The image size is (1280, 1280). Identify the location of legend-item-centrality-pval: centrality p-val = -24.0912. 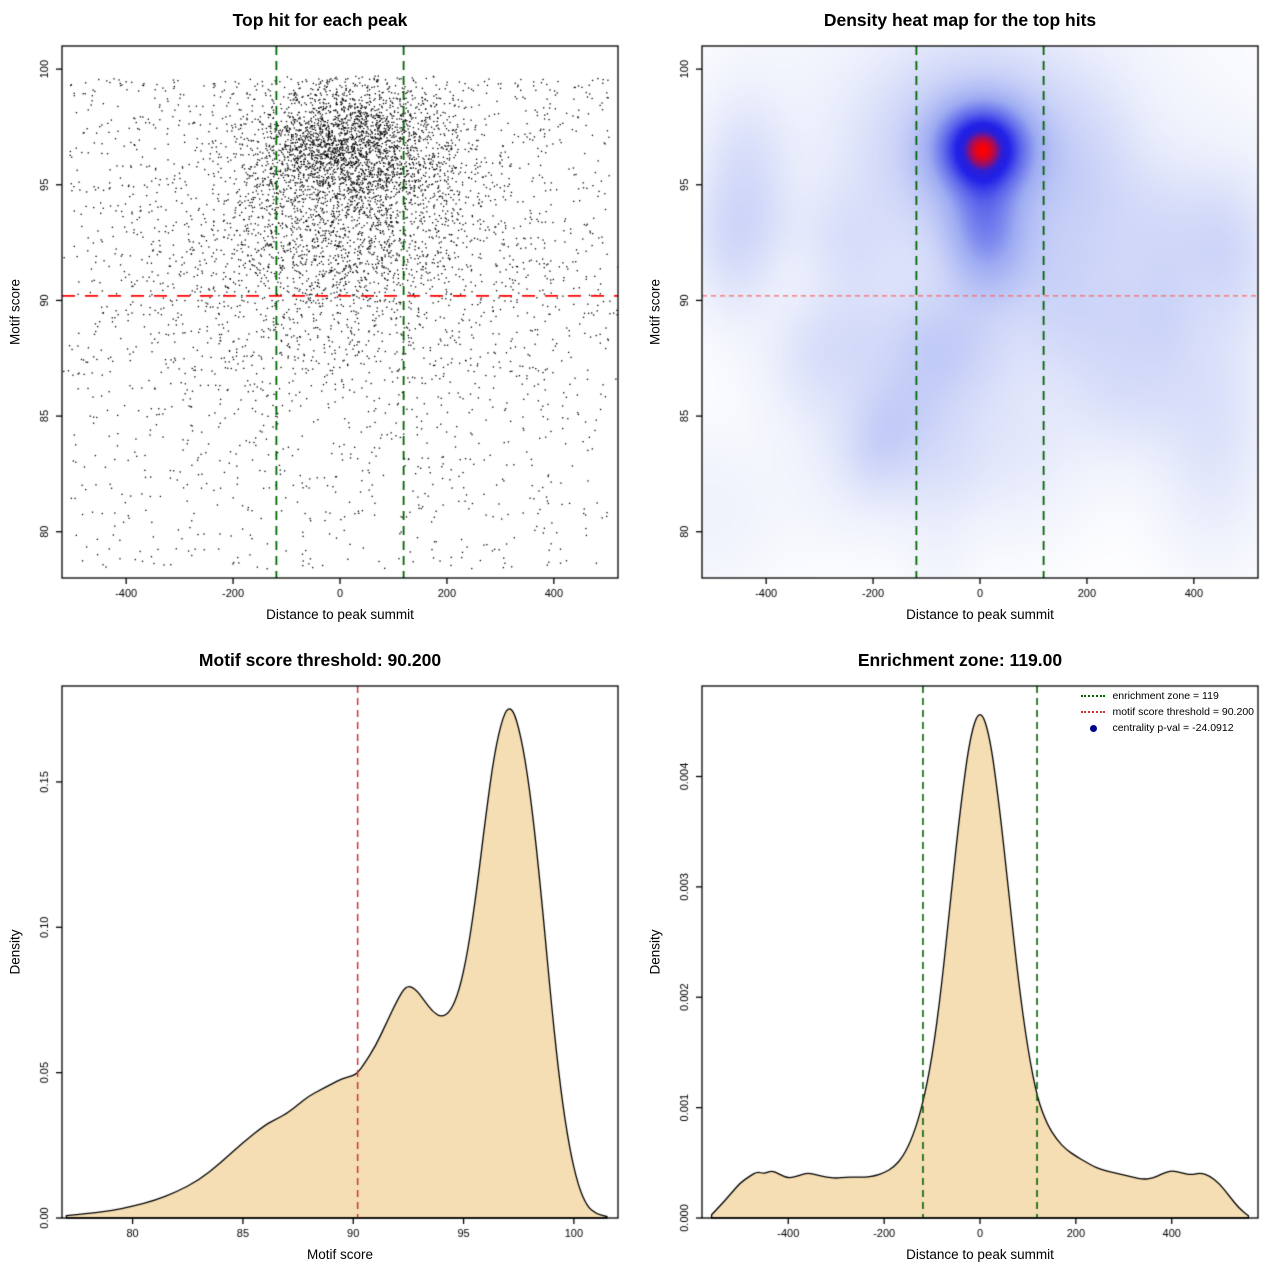
(1167, 728).